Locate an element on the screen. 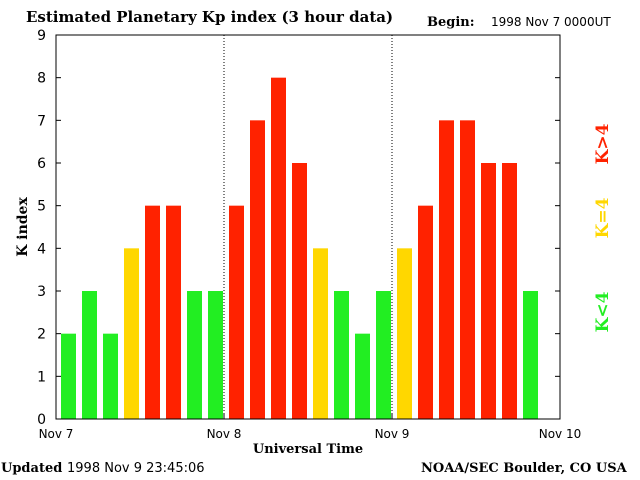 The image size is (640, 480). legend-mid: K=4 is located at coordinates (603, 218).